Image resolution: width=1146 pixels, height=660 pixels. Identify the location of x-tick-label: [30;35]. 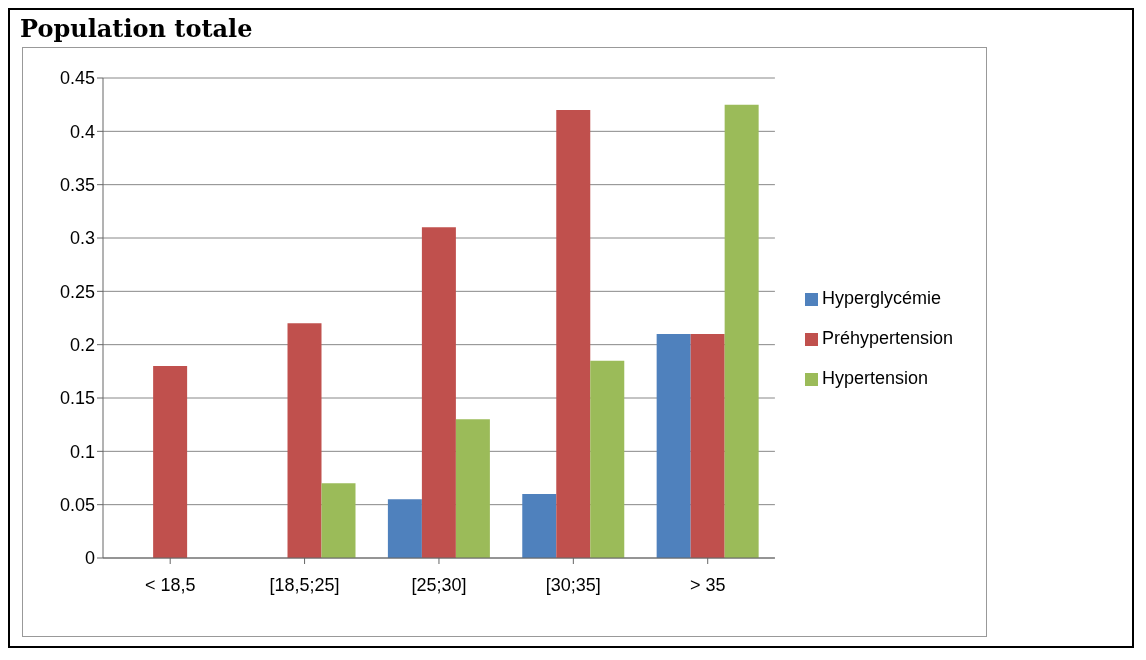
(573, 584).